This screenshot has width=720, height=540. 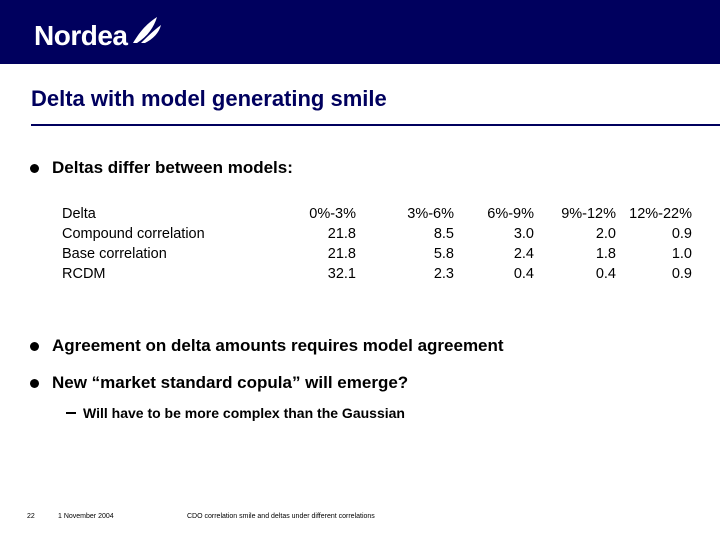 I want to click on page-number: 22, so click(x=31, y=516).